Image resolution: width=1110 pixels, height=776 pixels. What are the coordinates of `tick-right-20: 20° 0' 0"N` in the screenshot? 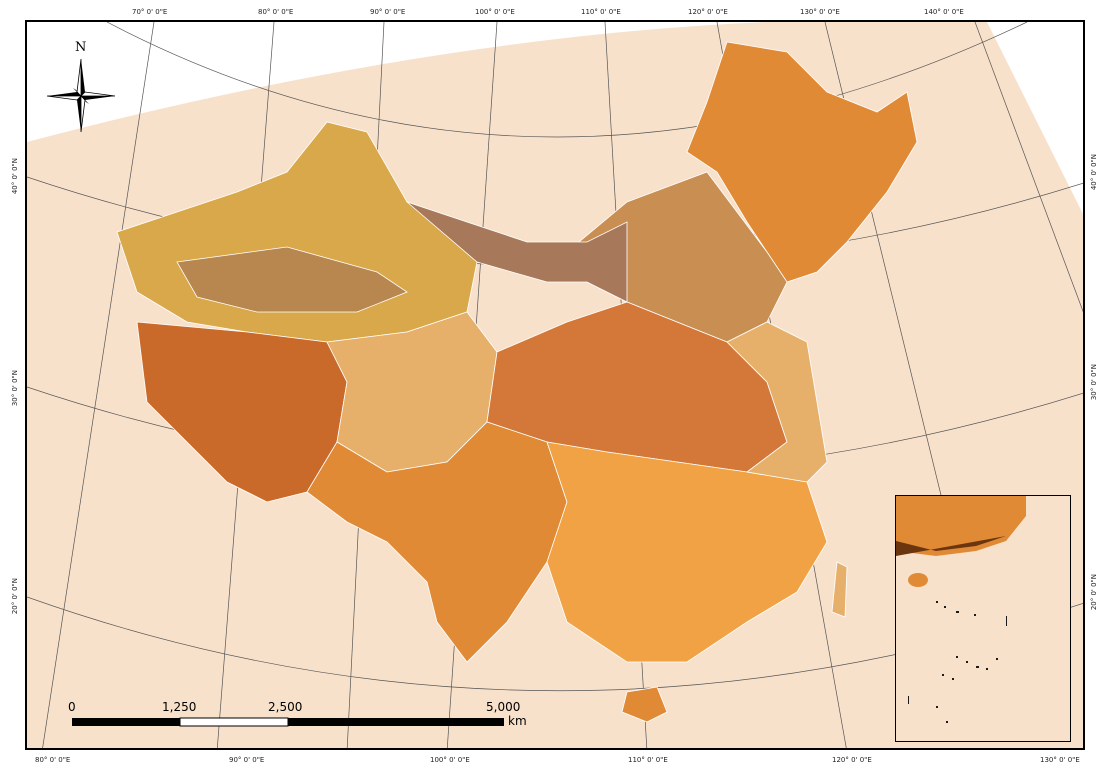 It's located at (1094, 592).